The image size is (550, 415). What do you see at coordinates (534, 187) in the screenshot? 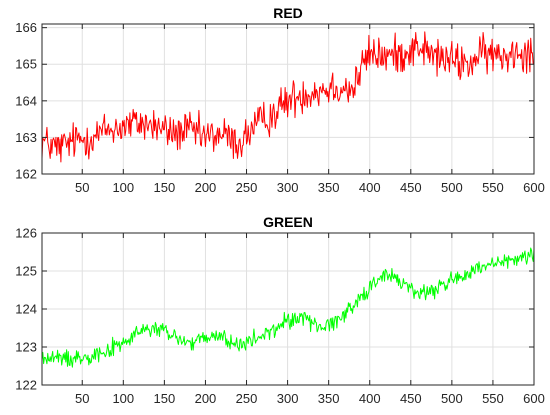
I see `red-x-tick-label: 600` at bounding box center [534, 187].